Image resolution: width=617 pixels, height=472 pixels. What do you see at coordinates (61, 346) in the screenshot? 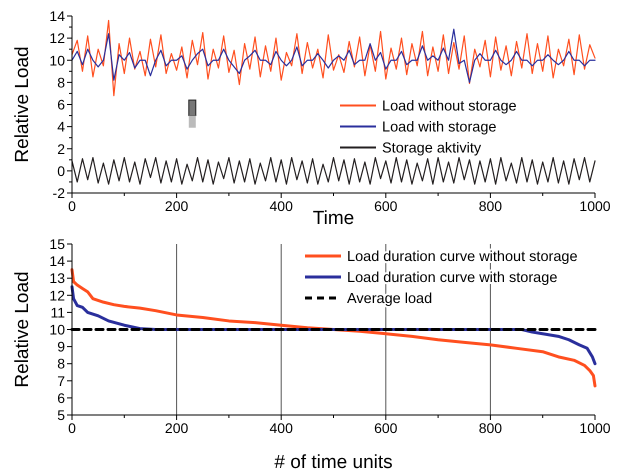
I see `y-tick-label: 9` at bounding box center [61, 346].